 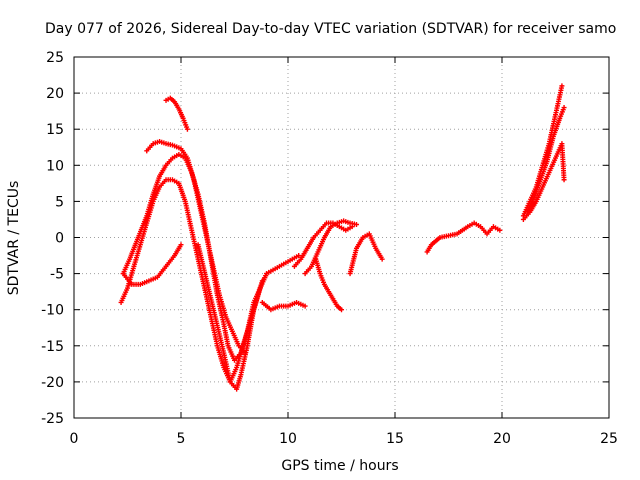 What do you see at coordinates (59, 239) in the screenshot?
I see `y-tick-label: 0` at bounding box center [59, 239].